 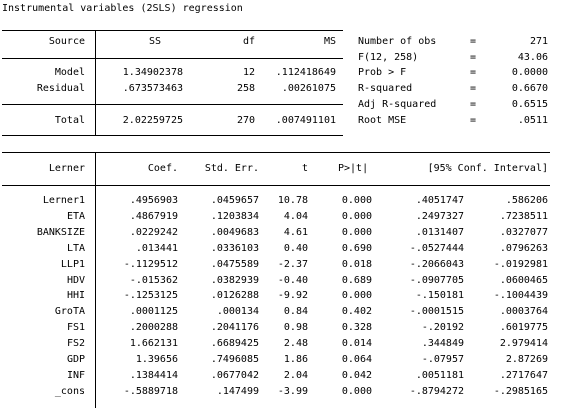 What do you see at coordinates (245, 88) in the screenshot?
I see `anova-row-residual-df: 258` at bounding box center [245, 88].